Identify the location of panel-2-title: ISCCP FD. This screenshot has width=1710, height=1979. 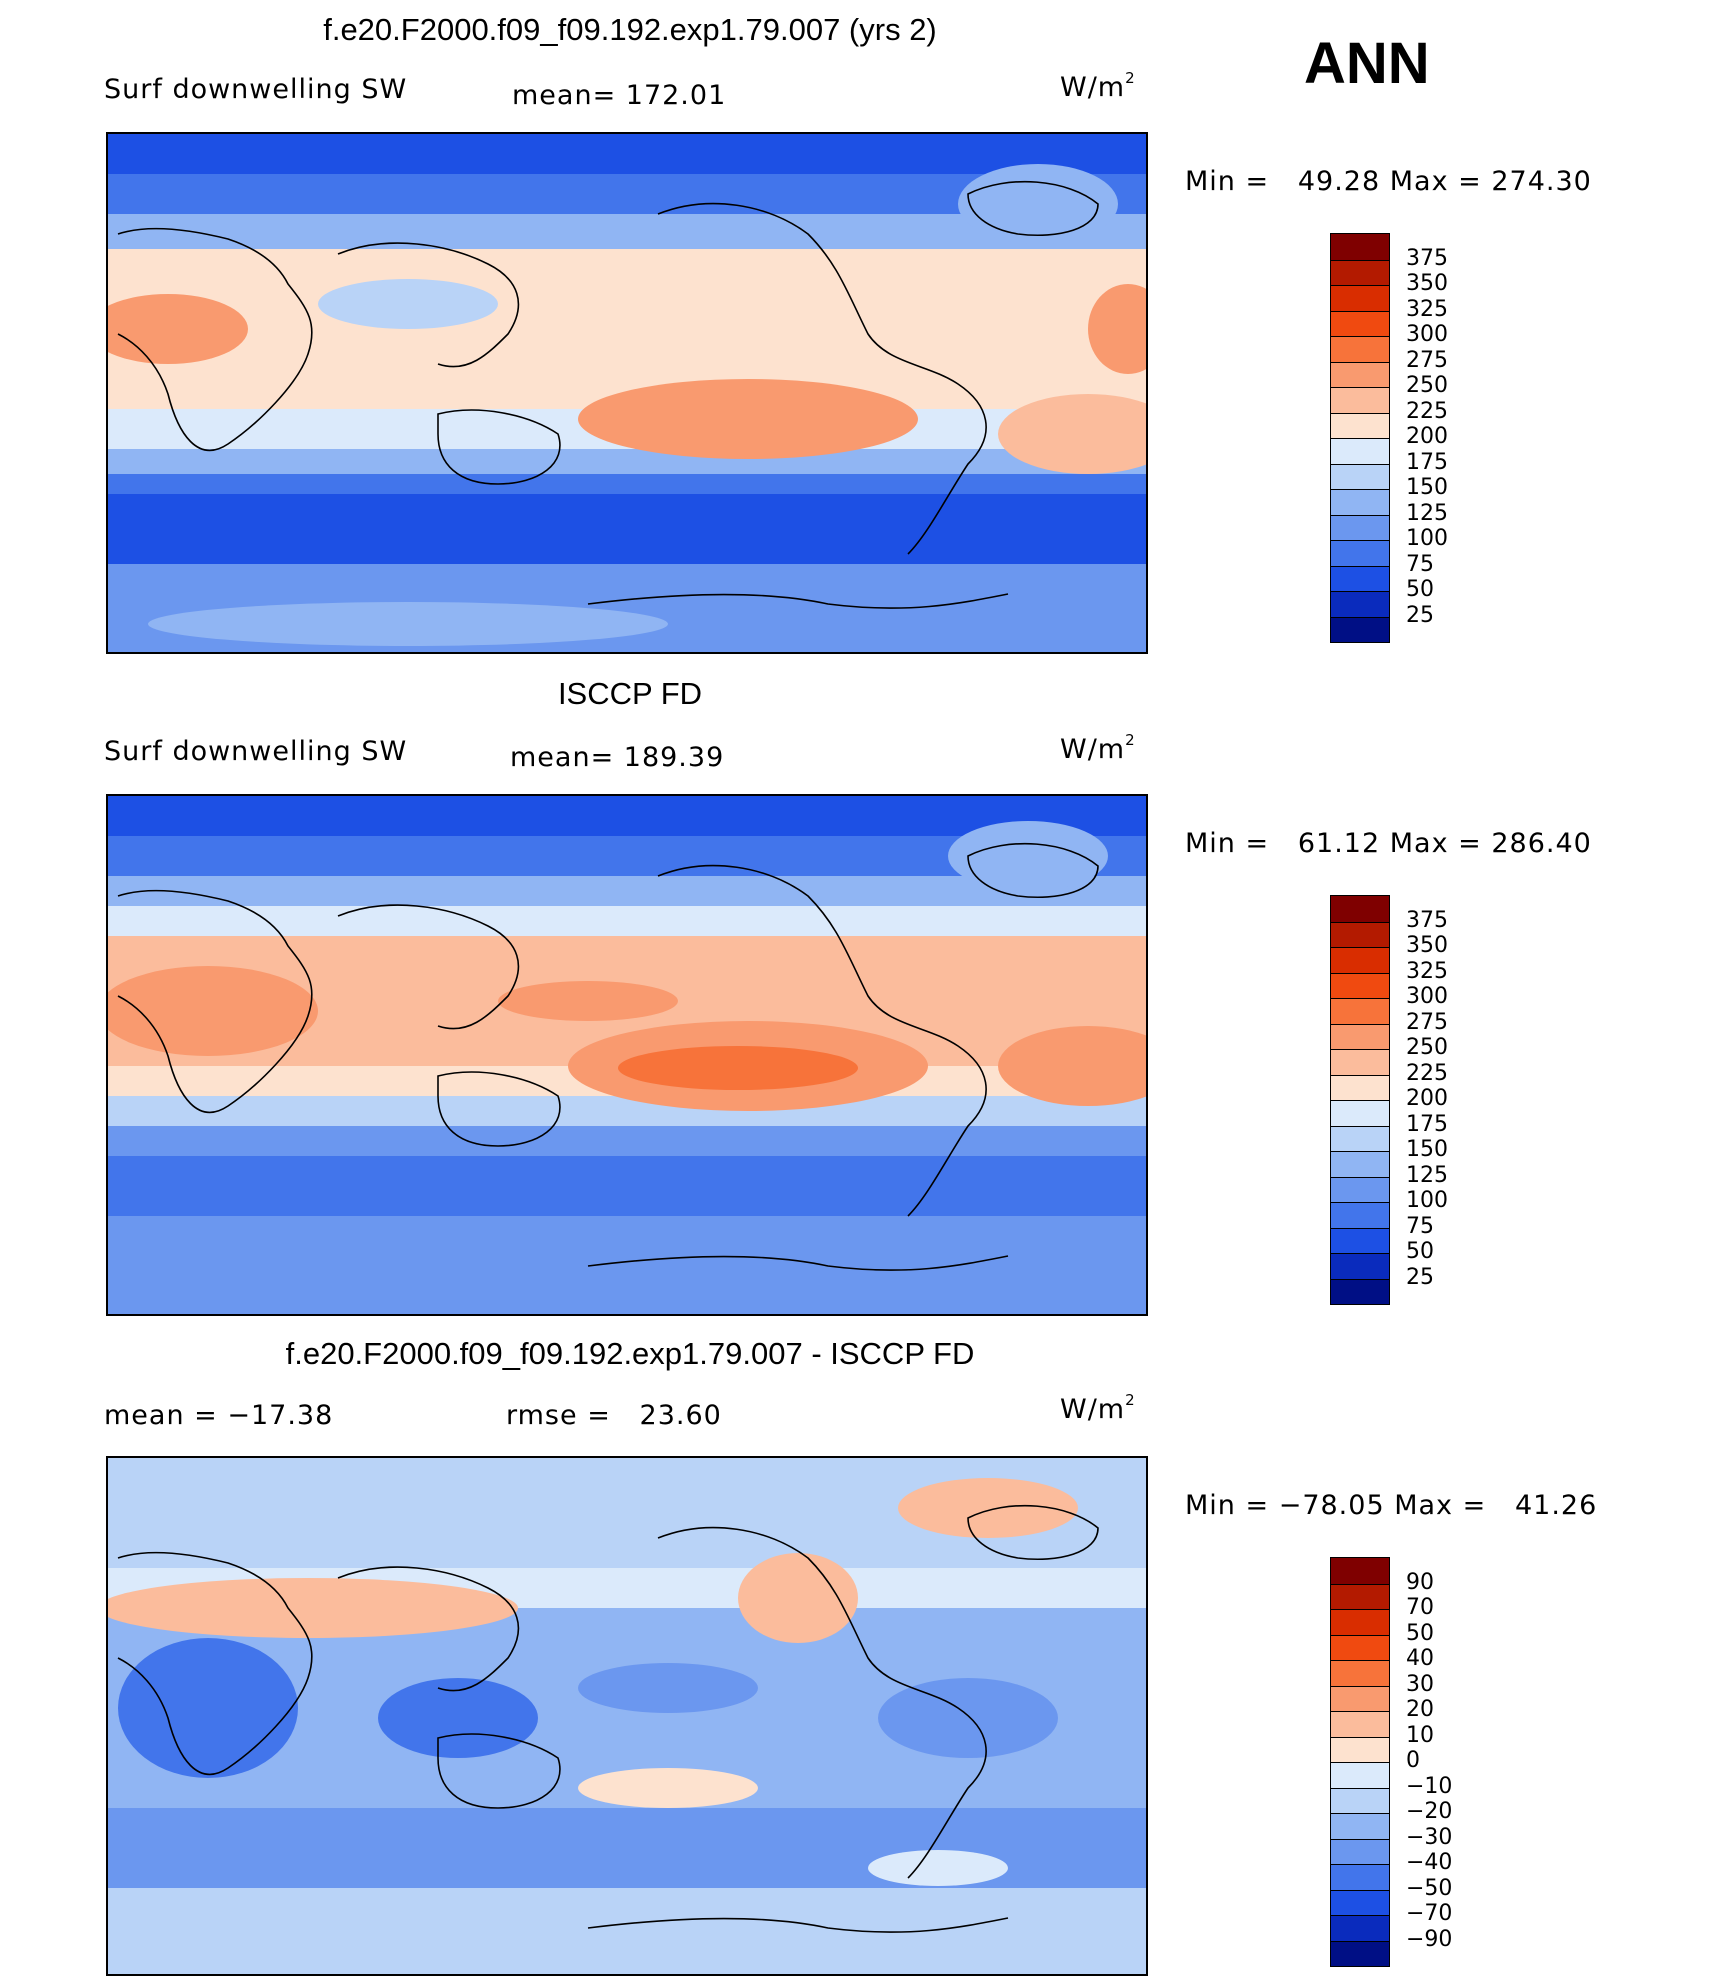
(630, 693).